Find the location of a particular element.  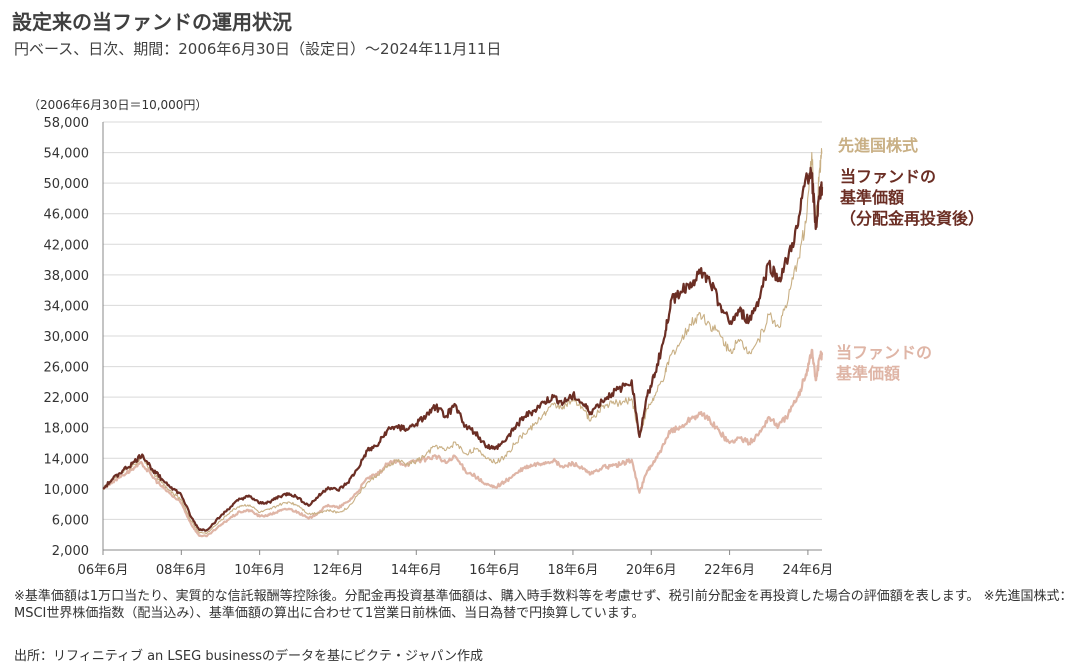

x-tick-label: 08年6月 is located at coordinates (181, 570).